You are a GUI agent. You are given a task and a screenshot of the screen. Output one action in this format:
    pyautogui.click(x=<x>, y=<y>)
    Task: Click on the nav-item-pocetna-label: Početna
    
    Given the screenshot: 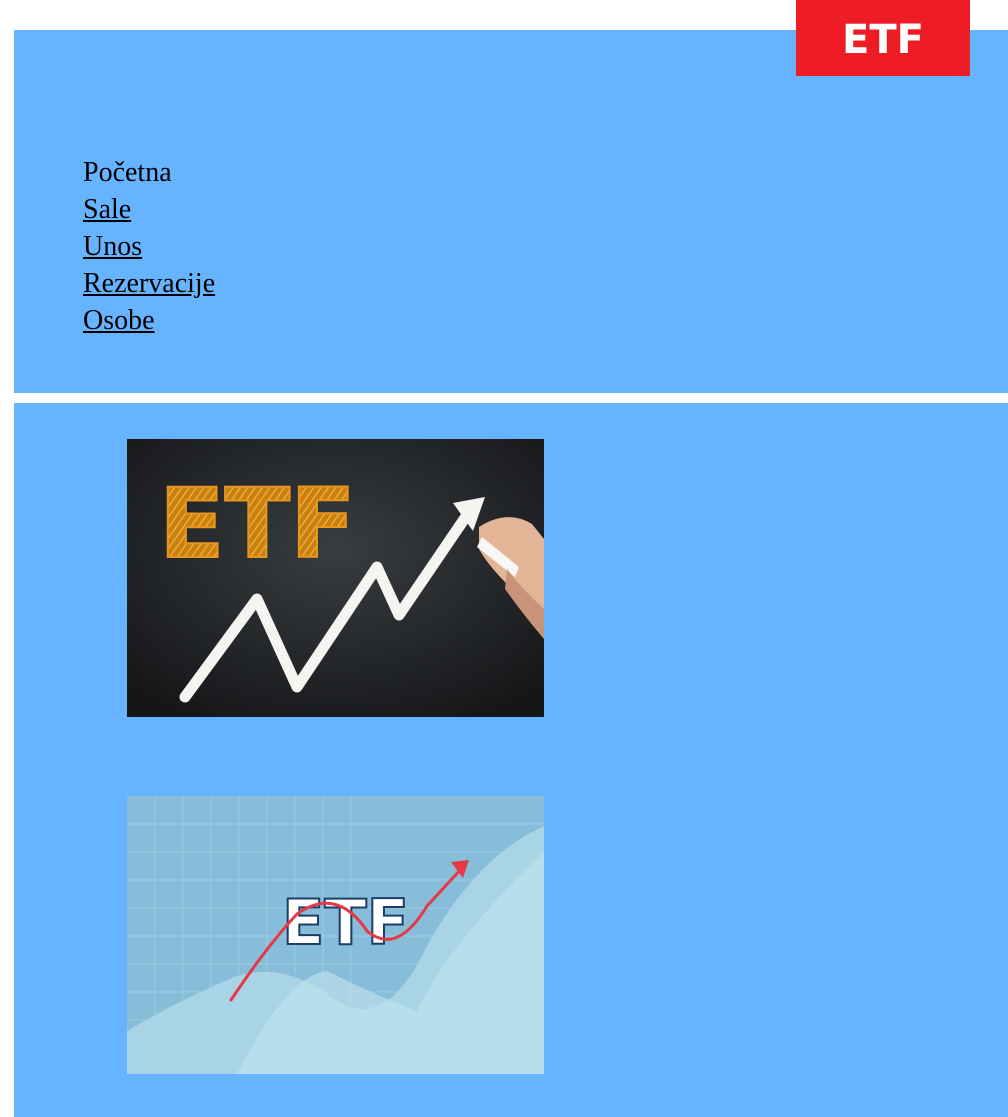 What is the action you would take?
    pyautogui.click(x=127, y=172)
    